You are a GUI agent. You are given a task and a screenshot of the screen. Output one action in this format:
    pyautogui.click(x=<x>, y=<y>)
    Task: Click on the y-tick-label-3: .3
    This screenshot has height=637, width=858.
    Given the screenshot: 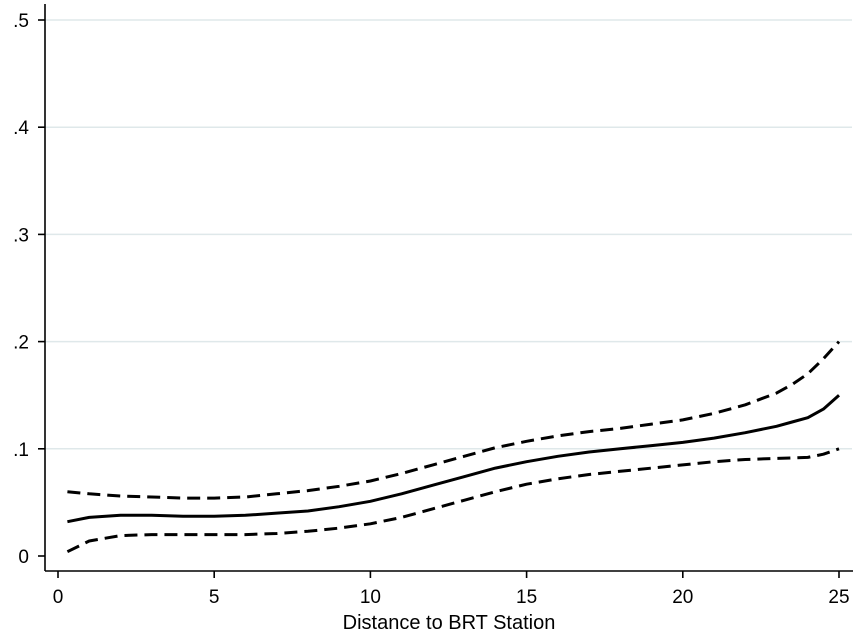 What is the action you would take?
    pyautogui.click(x=21, y=235)
    